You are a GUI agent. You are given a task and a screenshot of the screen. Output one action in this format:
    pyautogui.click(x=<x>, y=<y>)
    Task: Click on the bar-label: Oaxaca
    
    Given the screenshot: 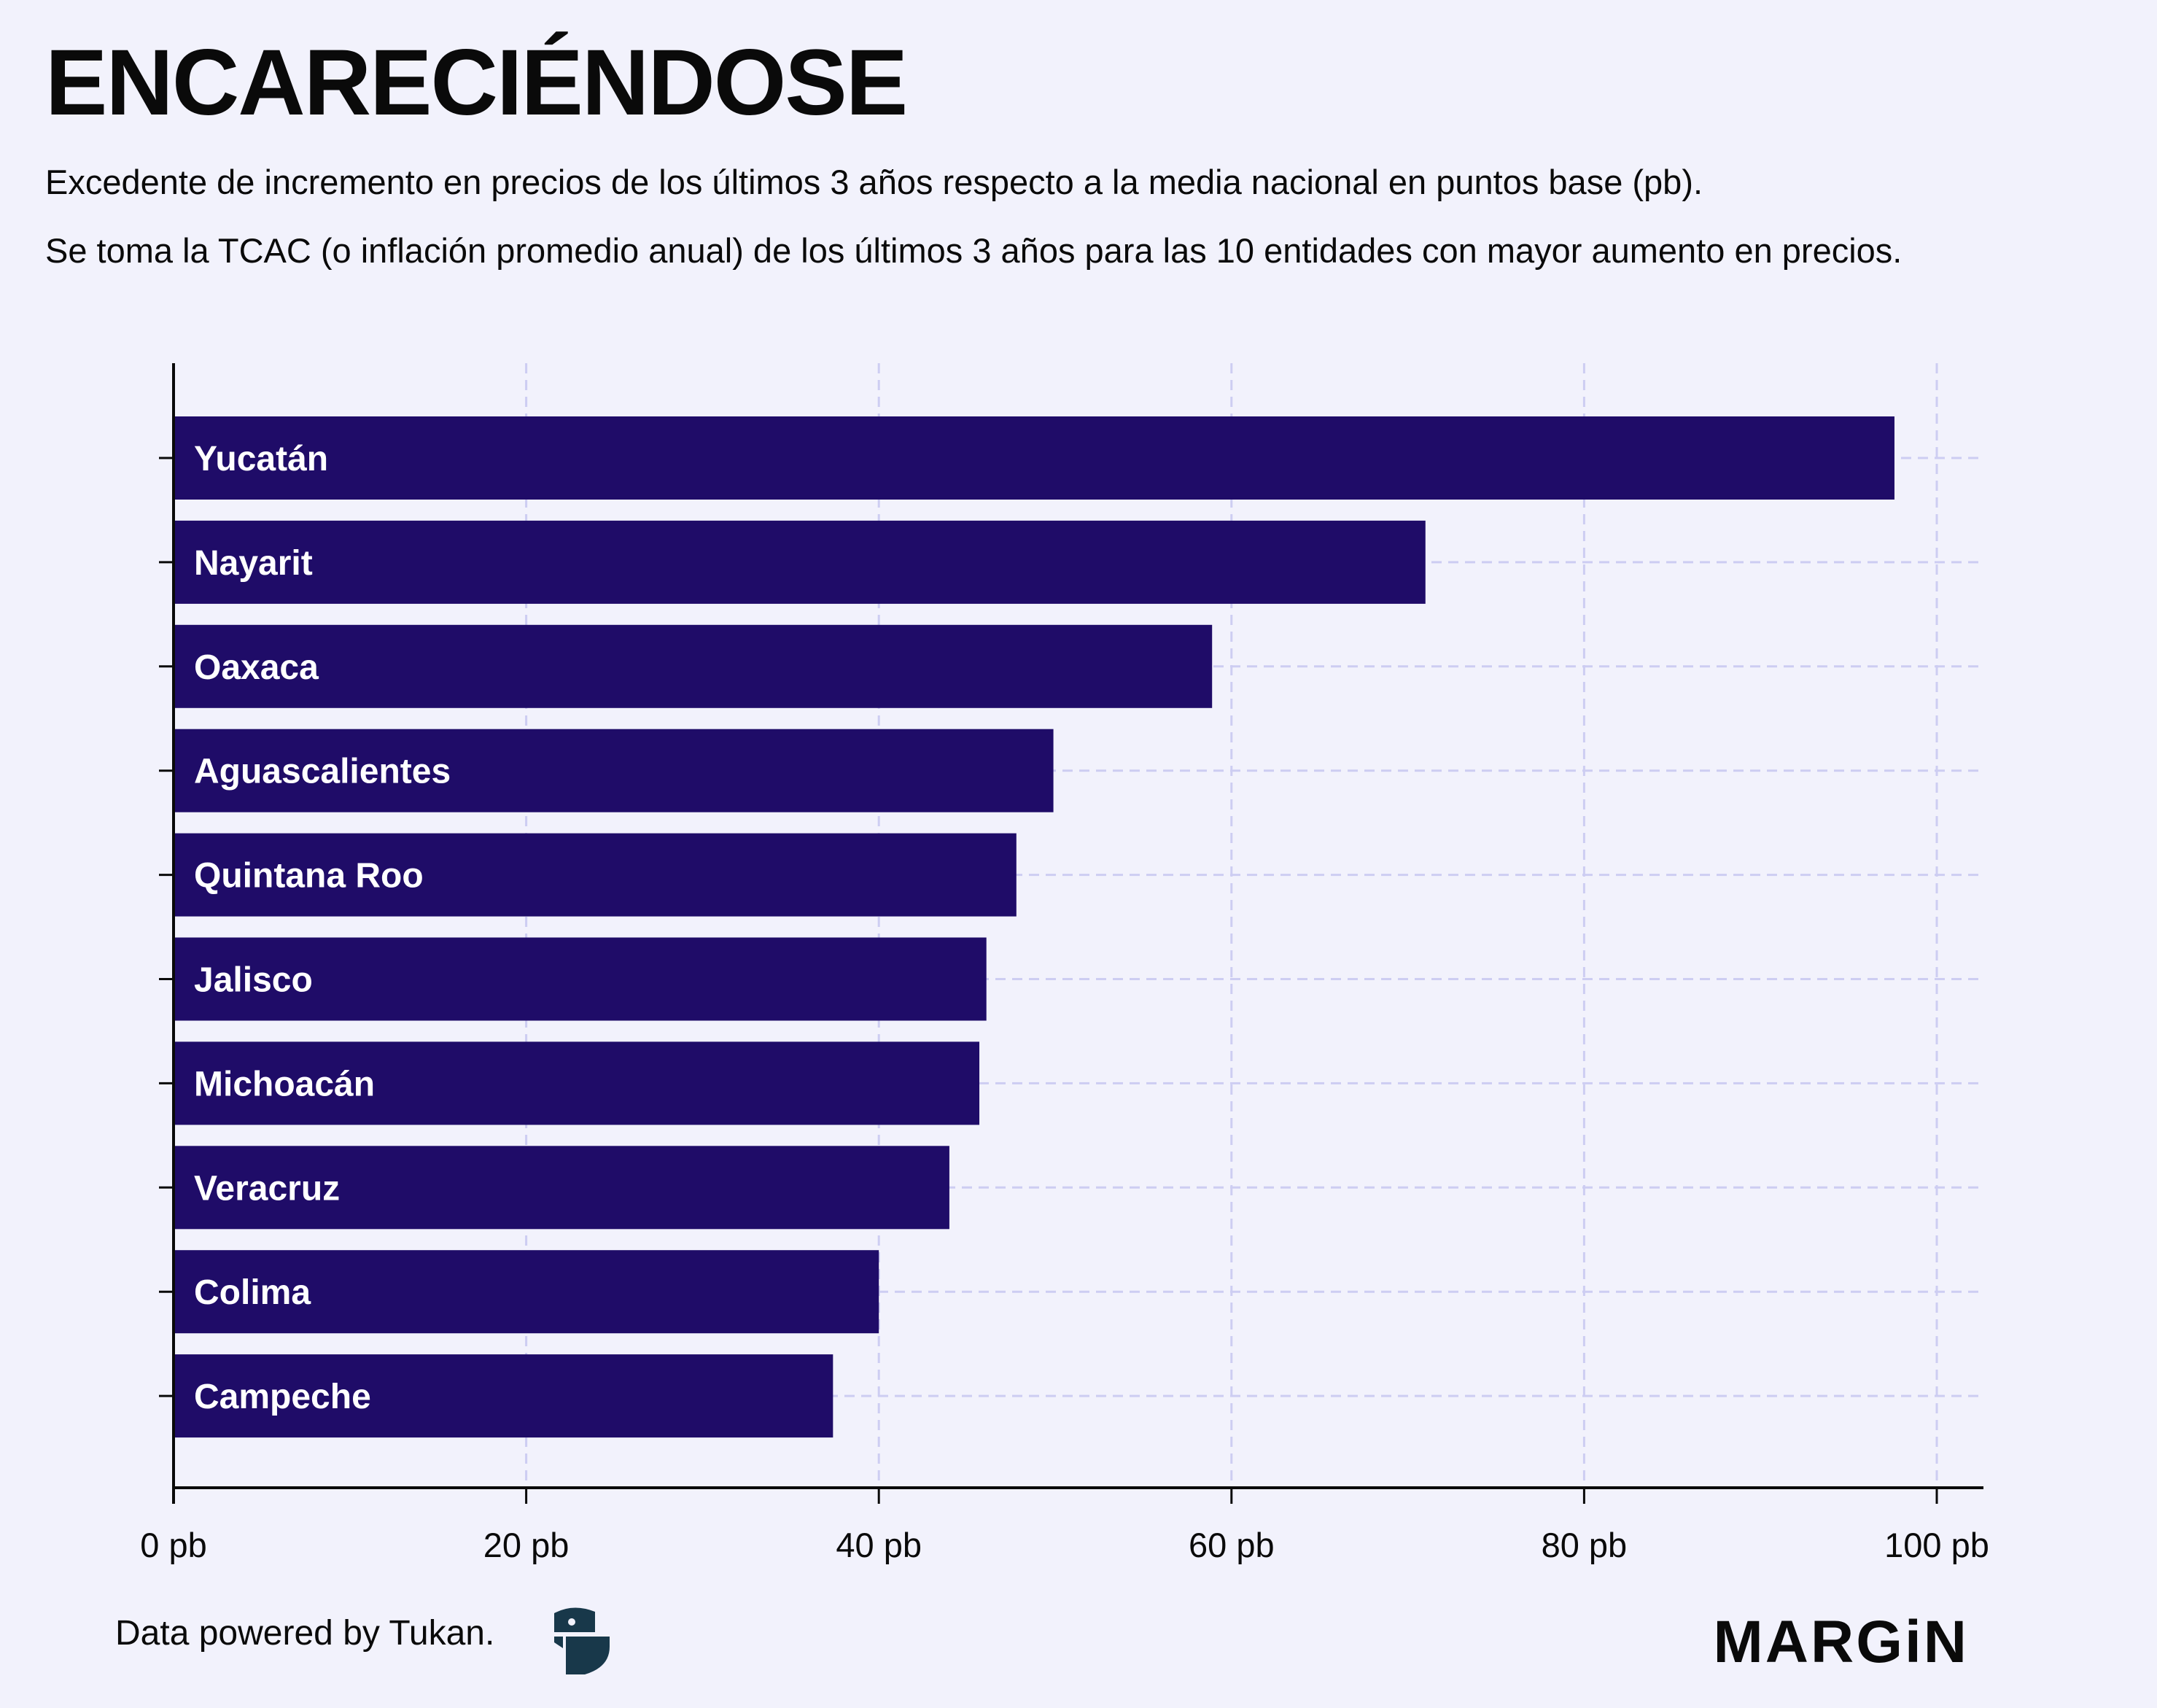 What is the action you would take?
    pyautogui.click(x=256, y=667)
    